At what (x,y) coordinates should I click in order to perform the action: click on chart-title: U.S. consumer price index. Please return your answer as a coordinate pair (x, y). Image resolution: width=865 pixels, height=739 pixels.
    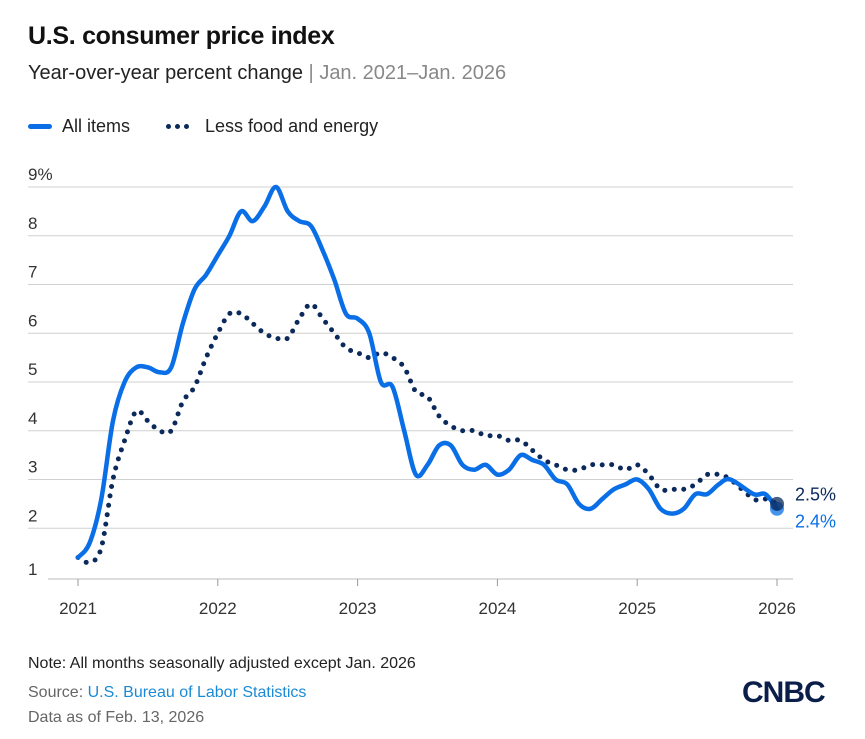
    Looking at the image, I should click on (181, 36).